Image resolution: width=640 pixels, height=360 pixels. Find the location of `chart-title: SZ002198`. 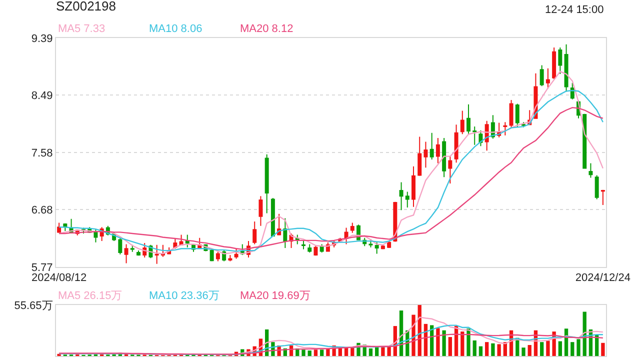

chart-title: SZ002198 is located at coordinates (86, 7).